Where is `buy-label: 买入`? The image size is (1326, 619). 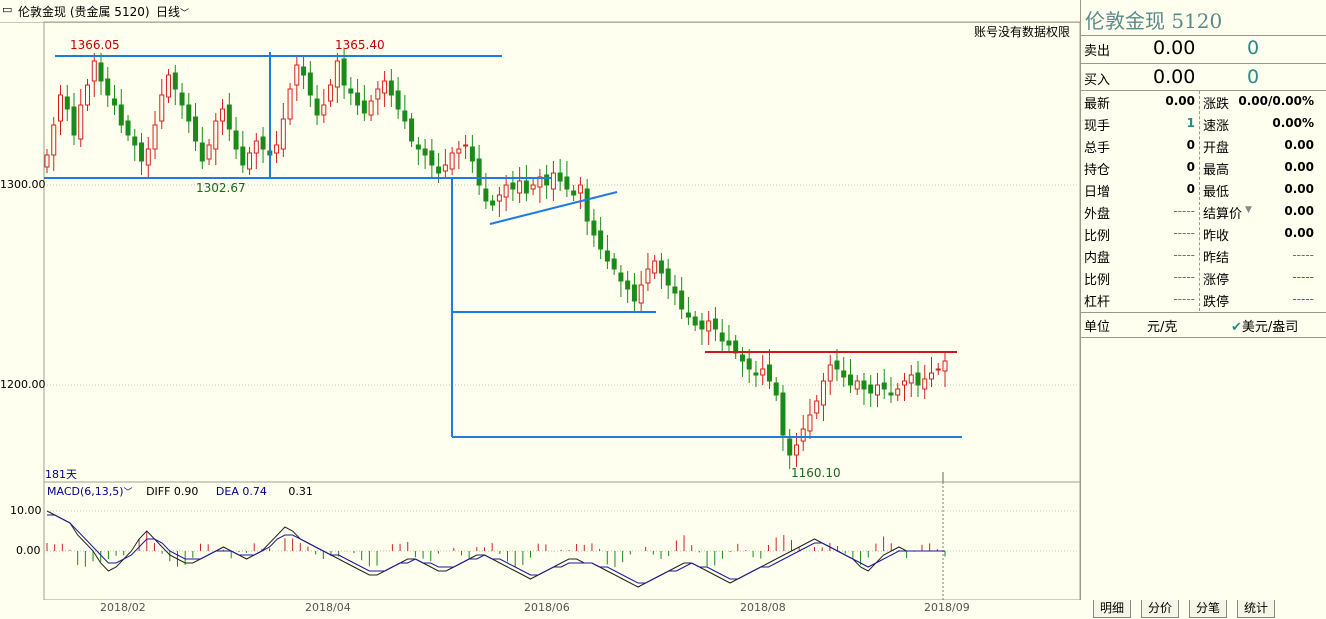
buy-label: 买入 is located at coordinates (1097, 80).